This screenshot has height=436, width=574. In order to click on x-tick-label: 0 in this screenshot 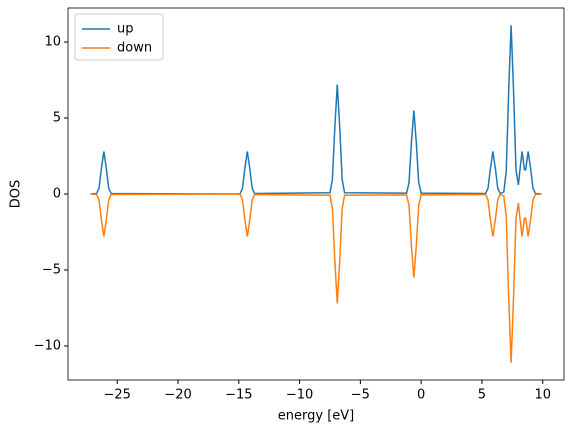, I will do `click(421, 395)`.